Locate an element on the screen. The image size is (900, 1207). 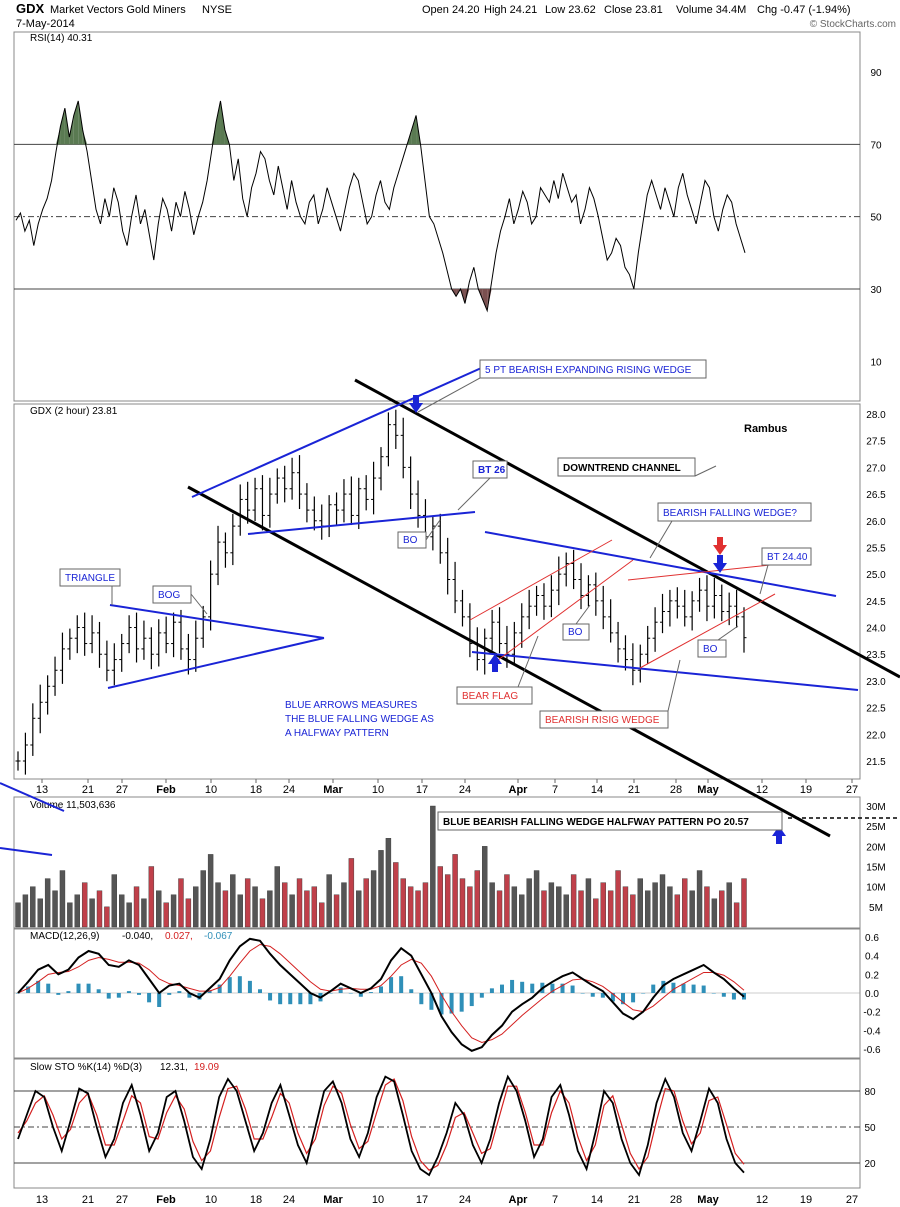
price-tick-label: 27.5 is located at coordinates (876, 442).